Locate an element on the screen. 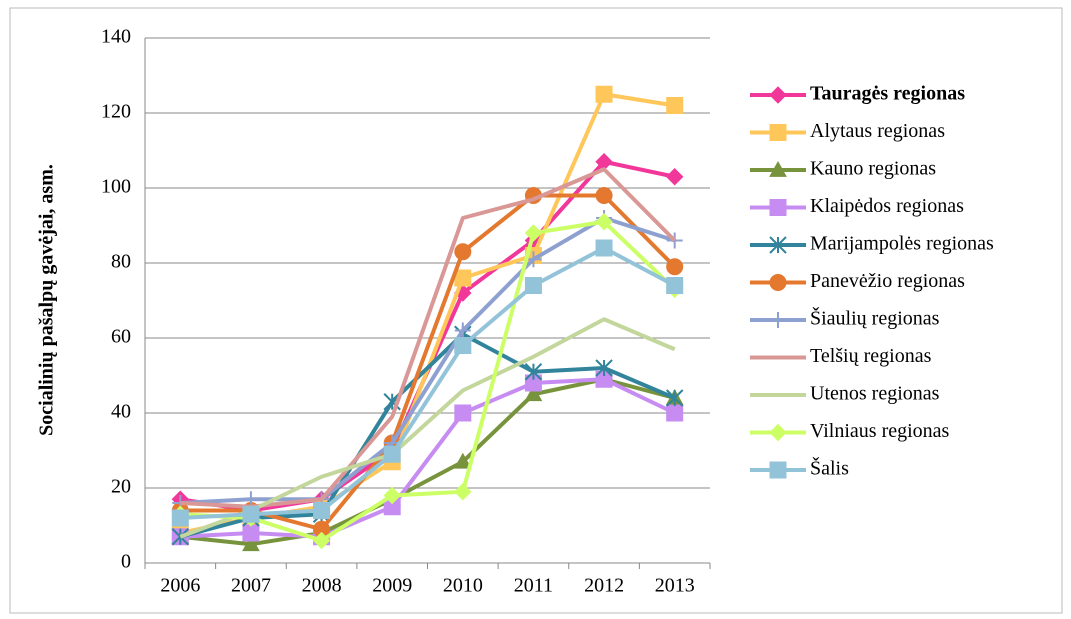 The width and height of the screenshot is (1071, 619). y-tick-label: 60 is located at coordinates (121, 337).